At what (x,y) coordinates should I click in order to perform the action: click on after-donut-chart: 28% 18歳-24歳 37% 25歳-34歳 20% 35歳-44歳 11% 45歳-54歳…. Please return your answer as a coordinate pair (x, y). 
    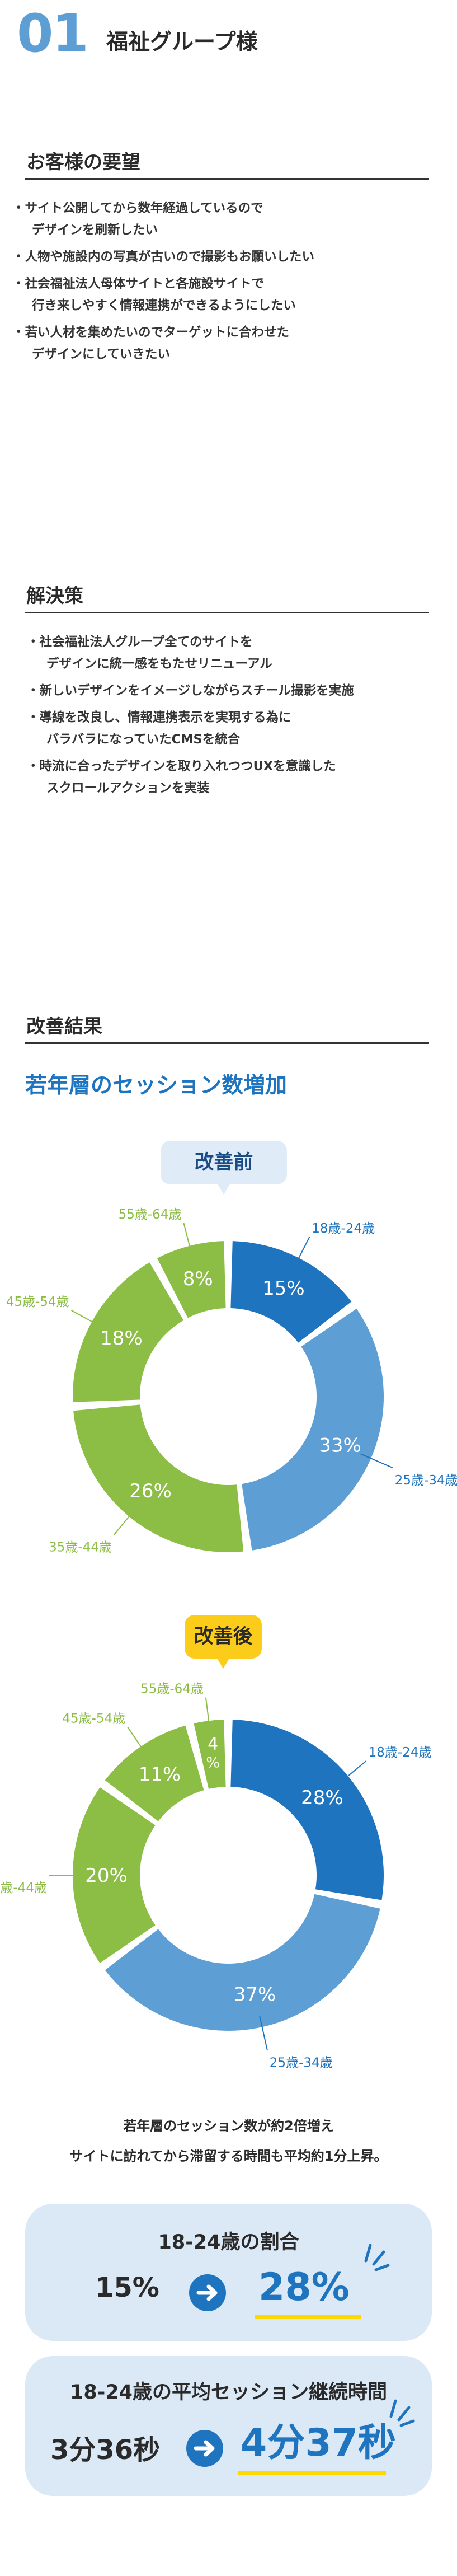
    Looking at the image, I should click on (216, 1877).